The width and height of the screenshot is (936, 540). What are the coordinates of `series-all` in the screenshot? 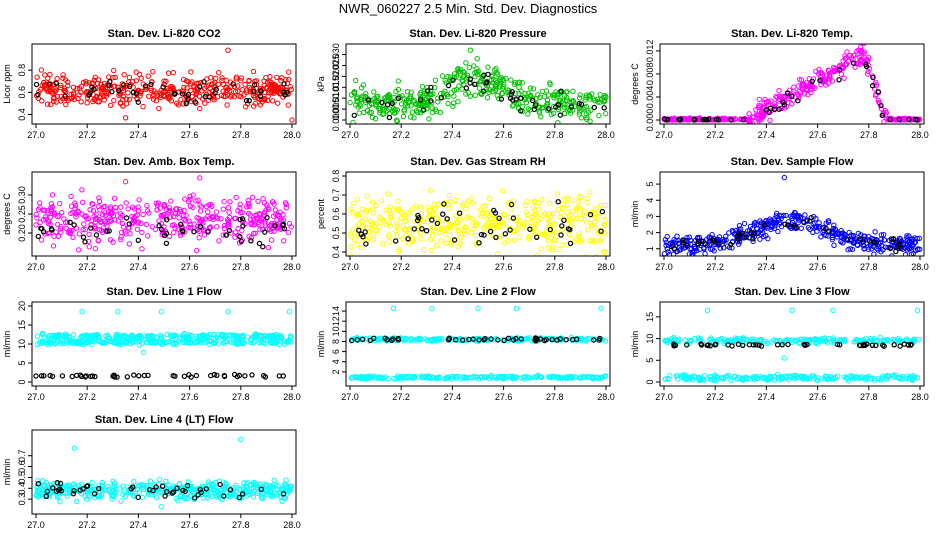 It's located at (163, 214).